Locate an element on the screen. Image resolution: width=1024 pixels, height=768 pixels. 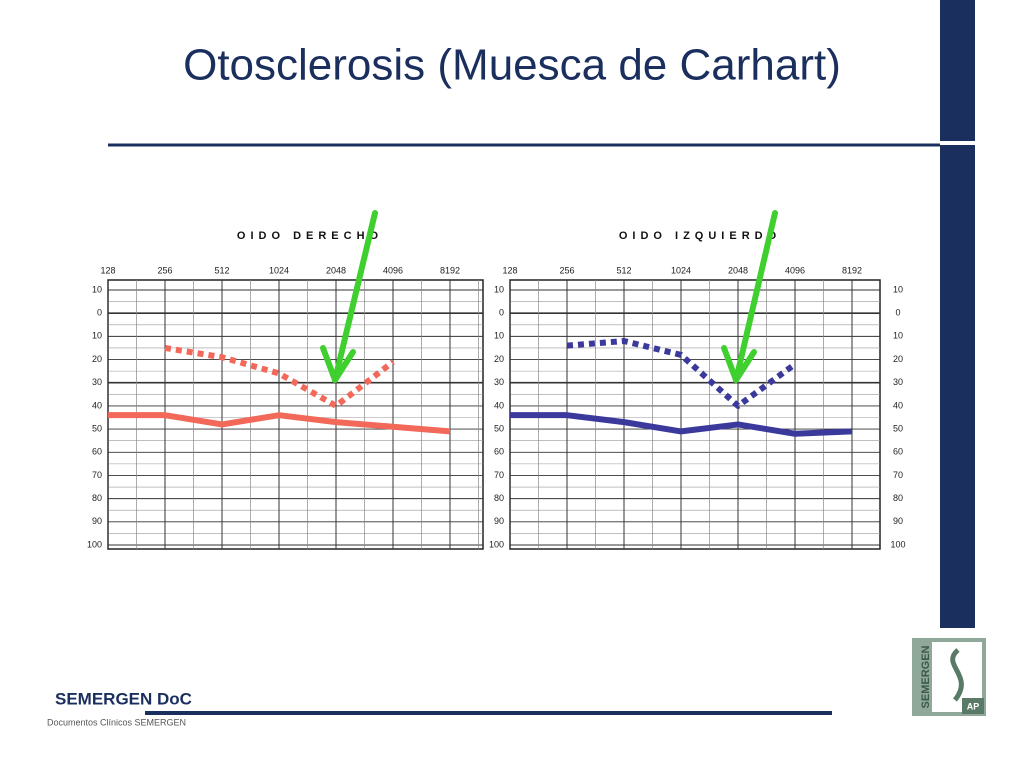
logo-text: SEMERGEN is located at coordinates (926, 676).